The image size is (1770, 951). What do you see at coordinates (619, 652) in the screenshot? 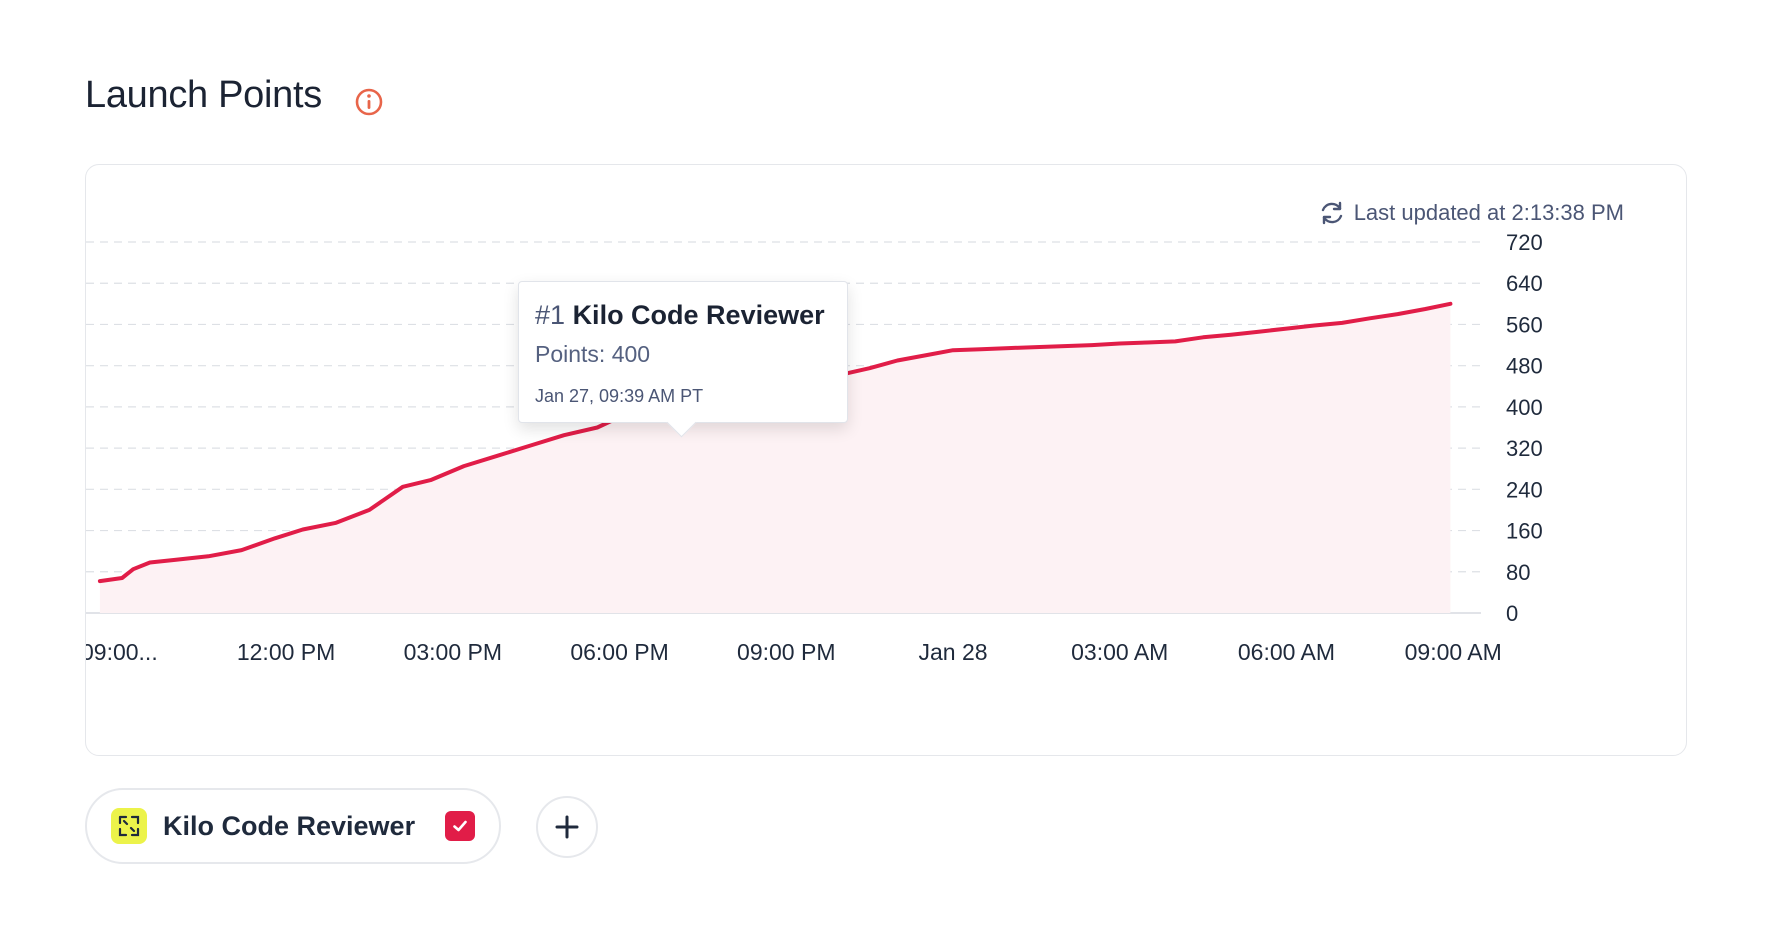
I see `x-tick-label: 06:00 PM` at bounding box center [619, 652].